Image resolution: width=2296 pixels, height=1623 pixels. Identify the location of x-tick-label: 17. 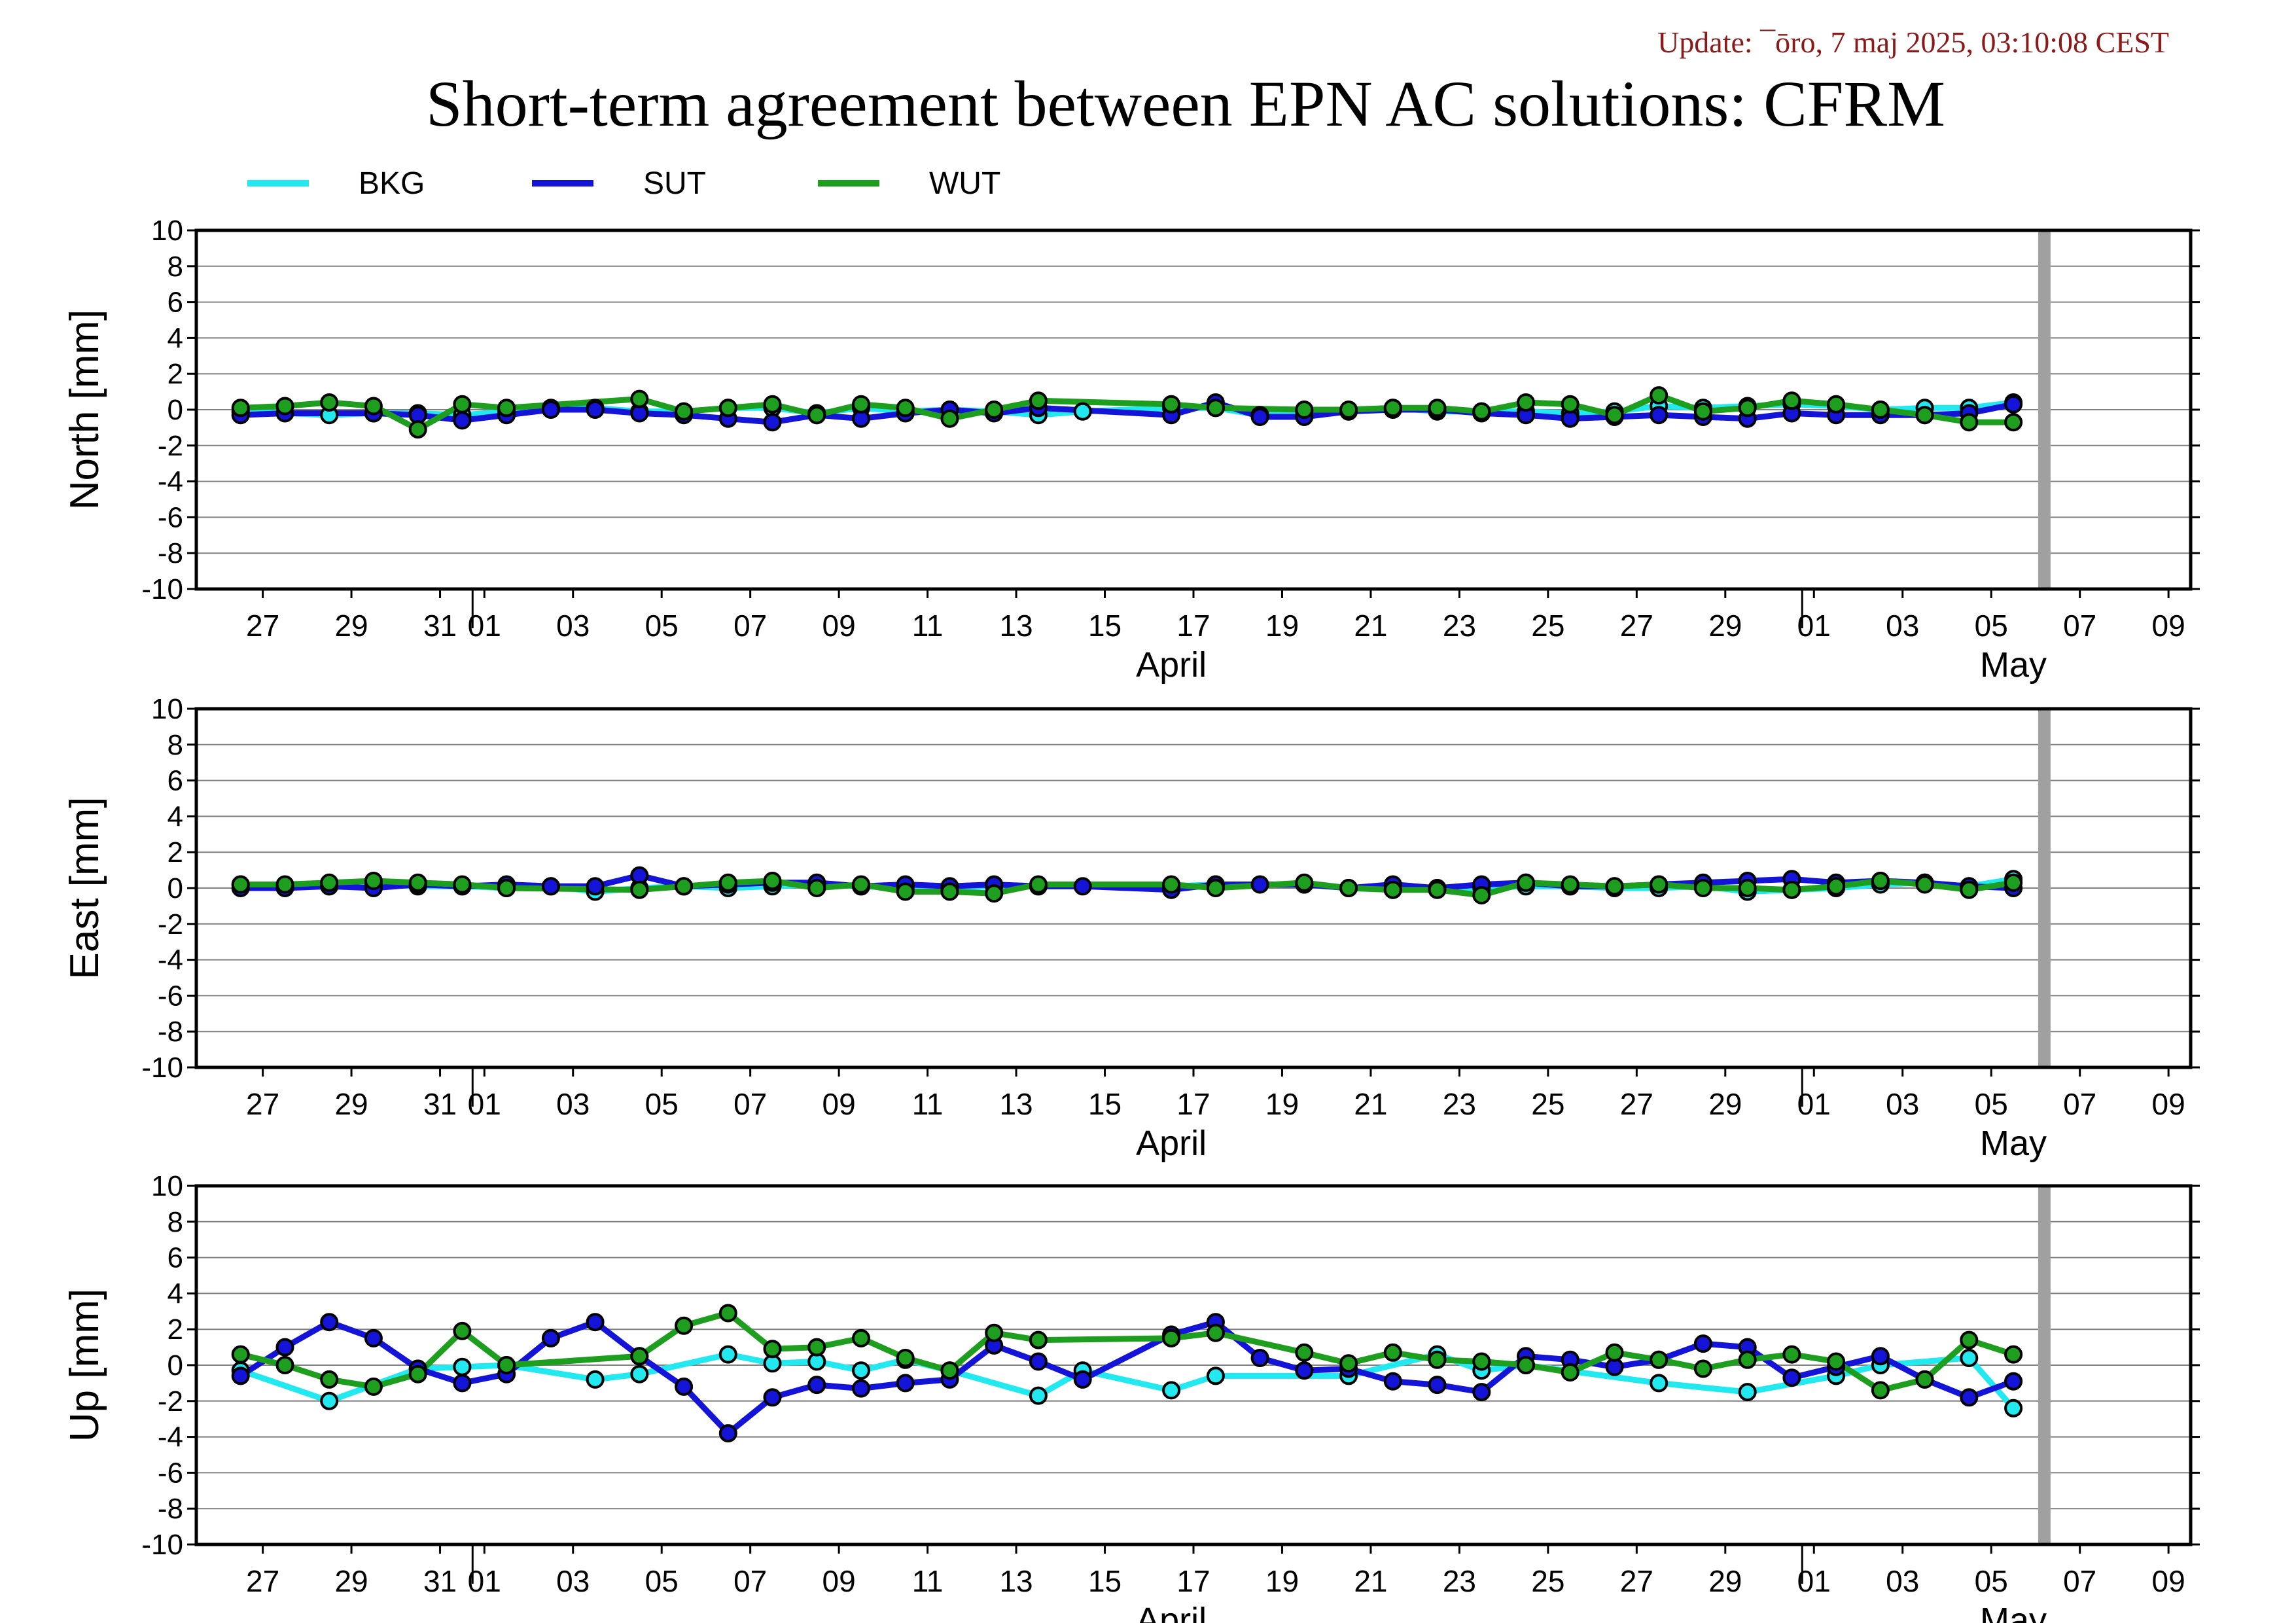
(1193, 1581).